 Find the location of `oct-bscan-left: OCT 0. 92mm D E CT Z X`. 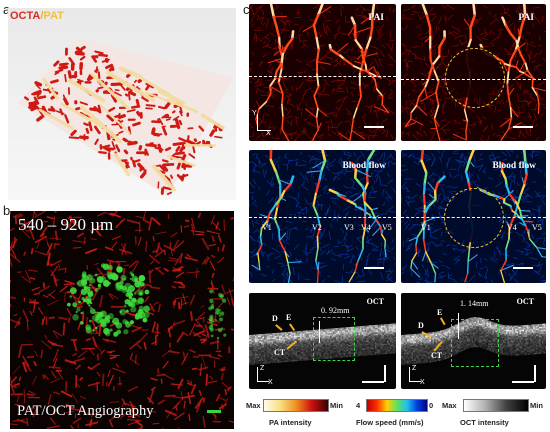

oct-bscan-left: OCT 0. 92mm D E CT Z X is located at coordinates (322, 341).